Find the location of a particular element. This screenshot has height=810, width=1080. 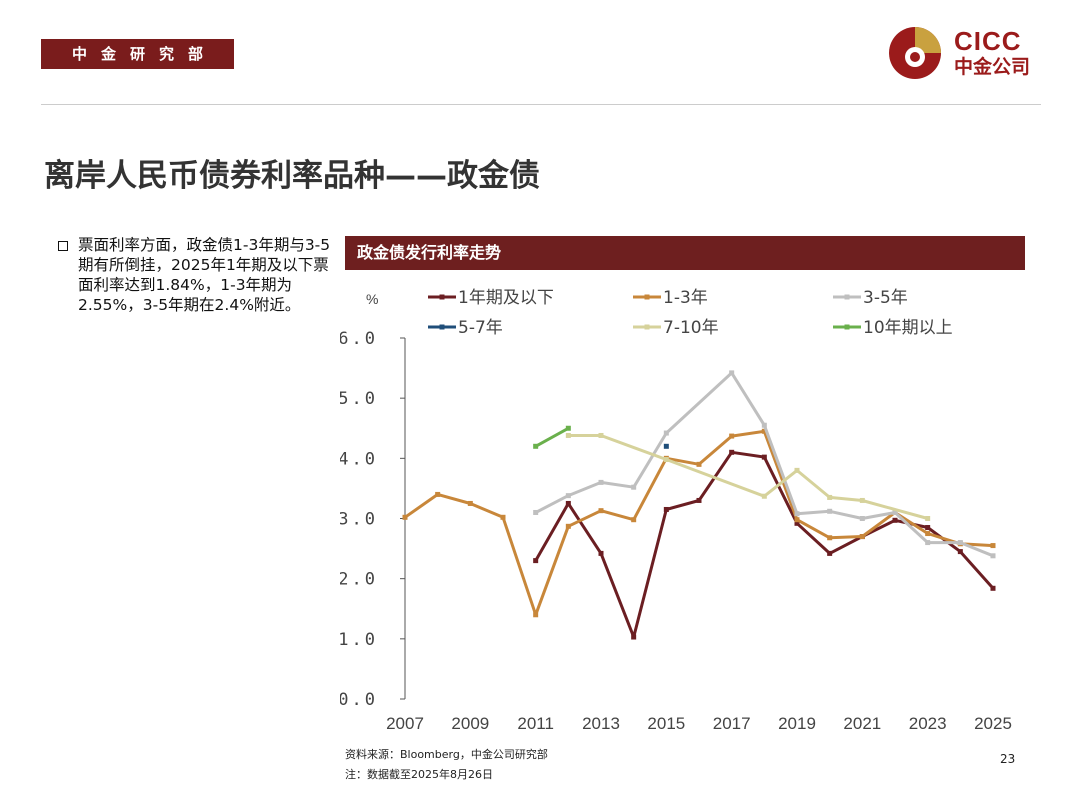

x-tick-label: 2023 is located at coordinates (928, 723).